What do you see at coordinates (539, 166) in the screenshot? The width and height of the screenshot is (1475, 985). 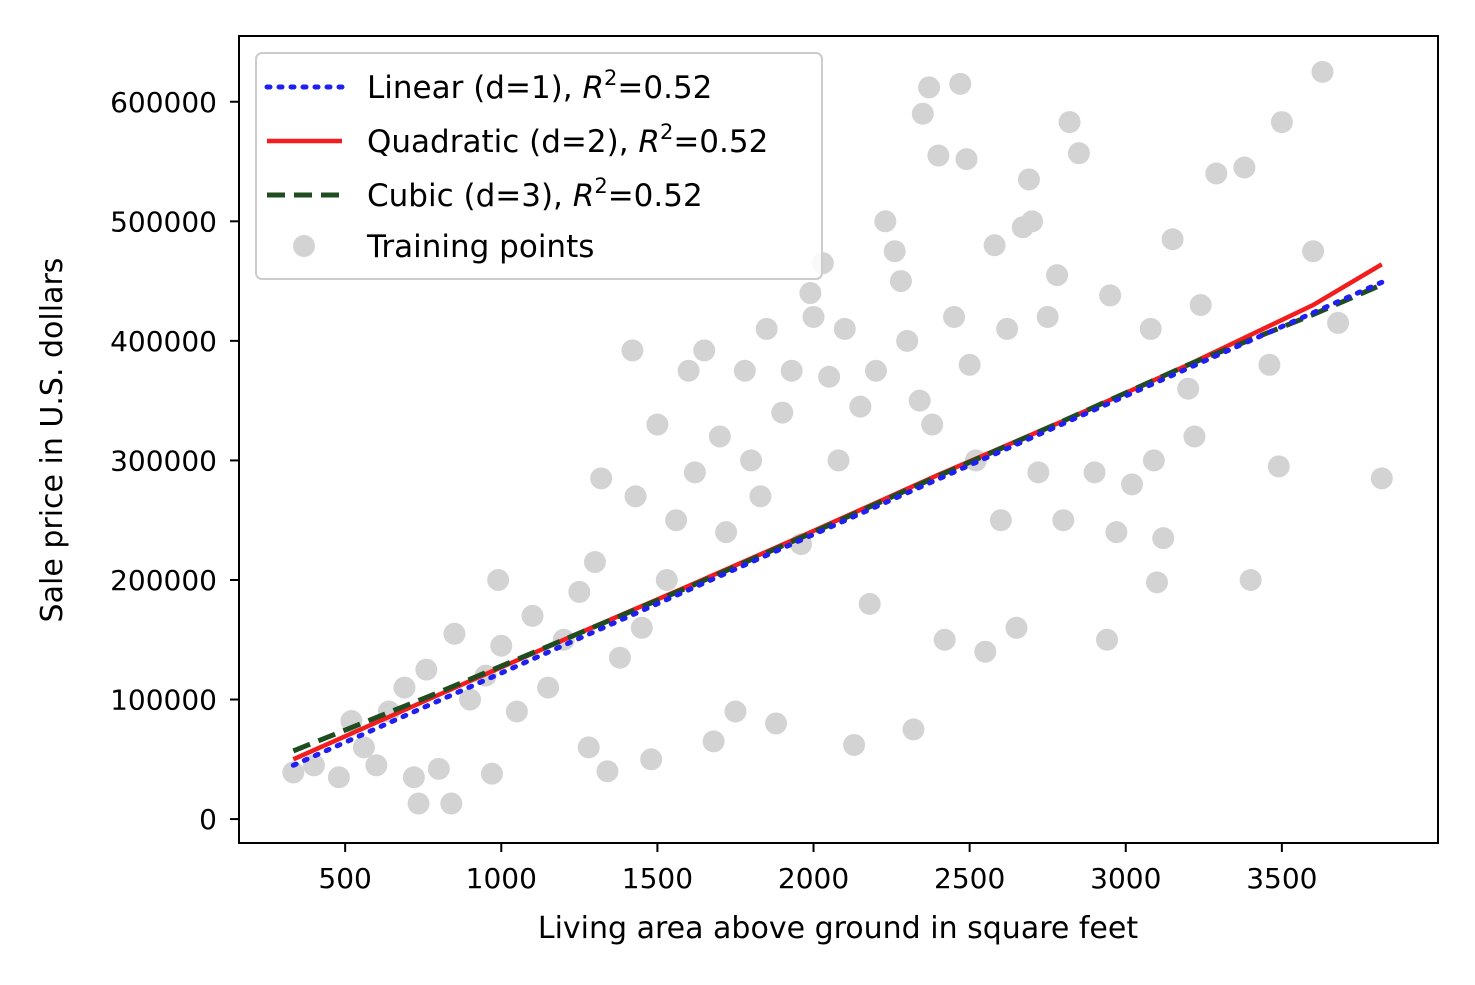 I see `legend-box` at bounding box center [539, 166].